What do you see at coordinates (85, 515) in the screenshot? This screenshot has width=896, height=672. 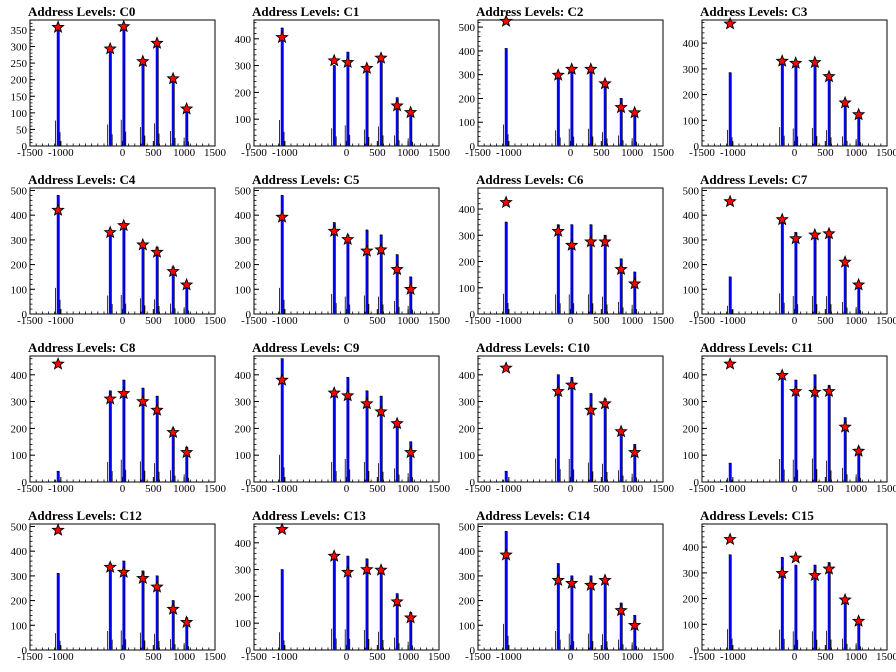 I see `chart-title: Address Levels: C12` at bounding box center [85, 515].